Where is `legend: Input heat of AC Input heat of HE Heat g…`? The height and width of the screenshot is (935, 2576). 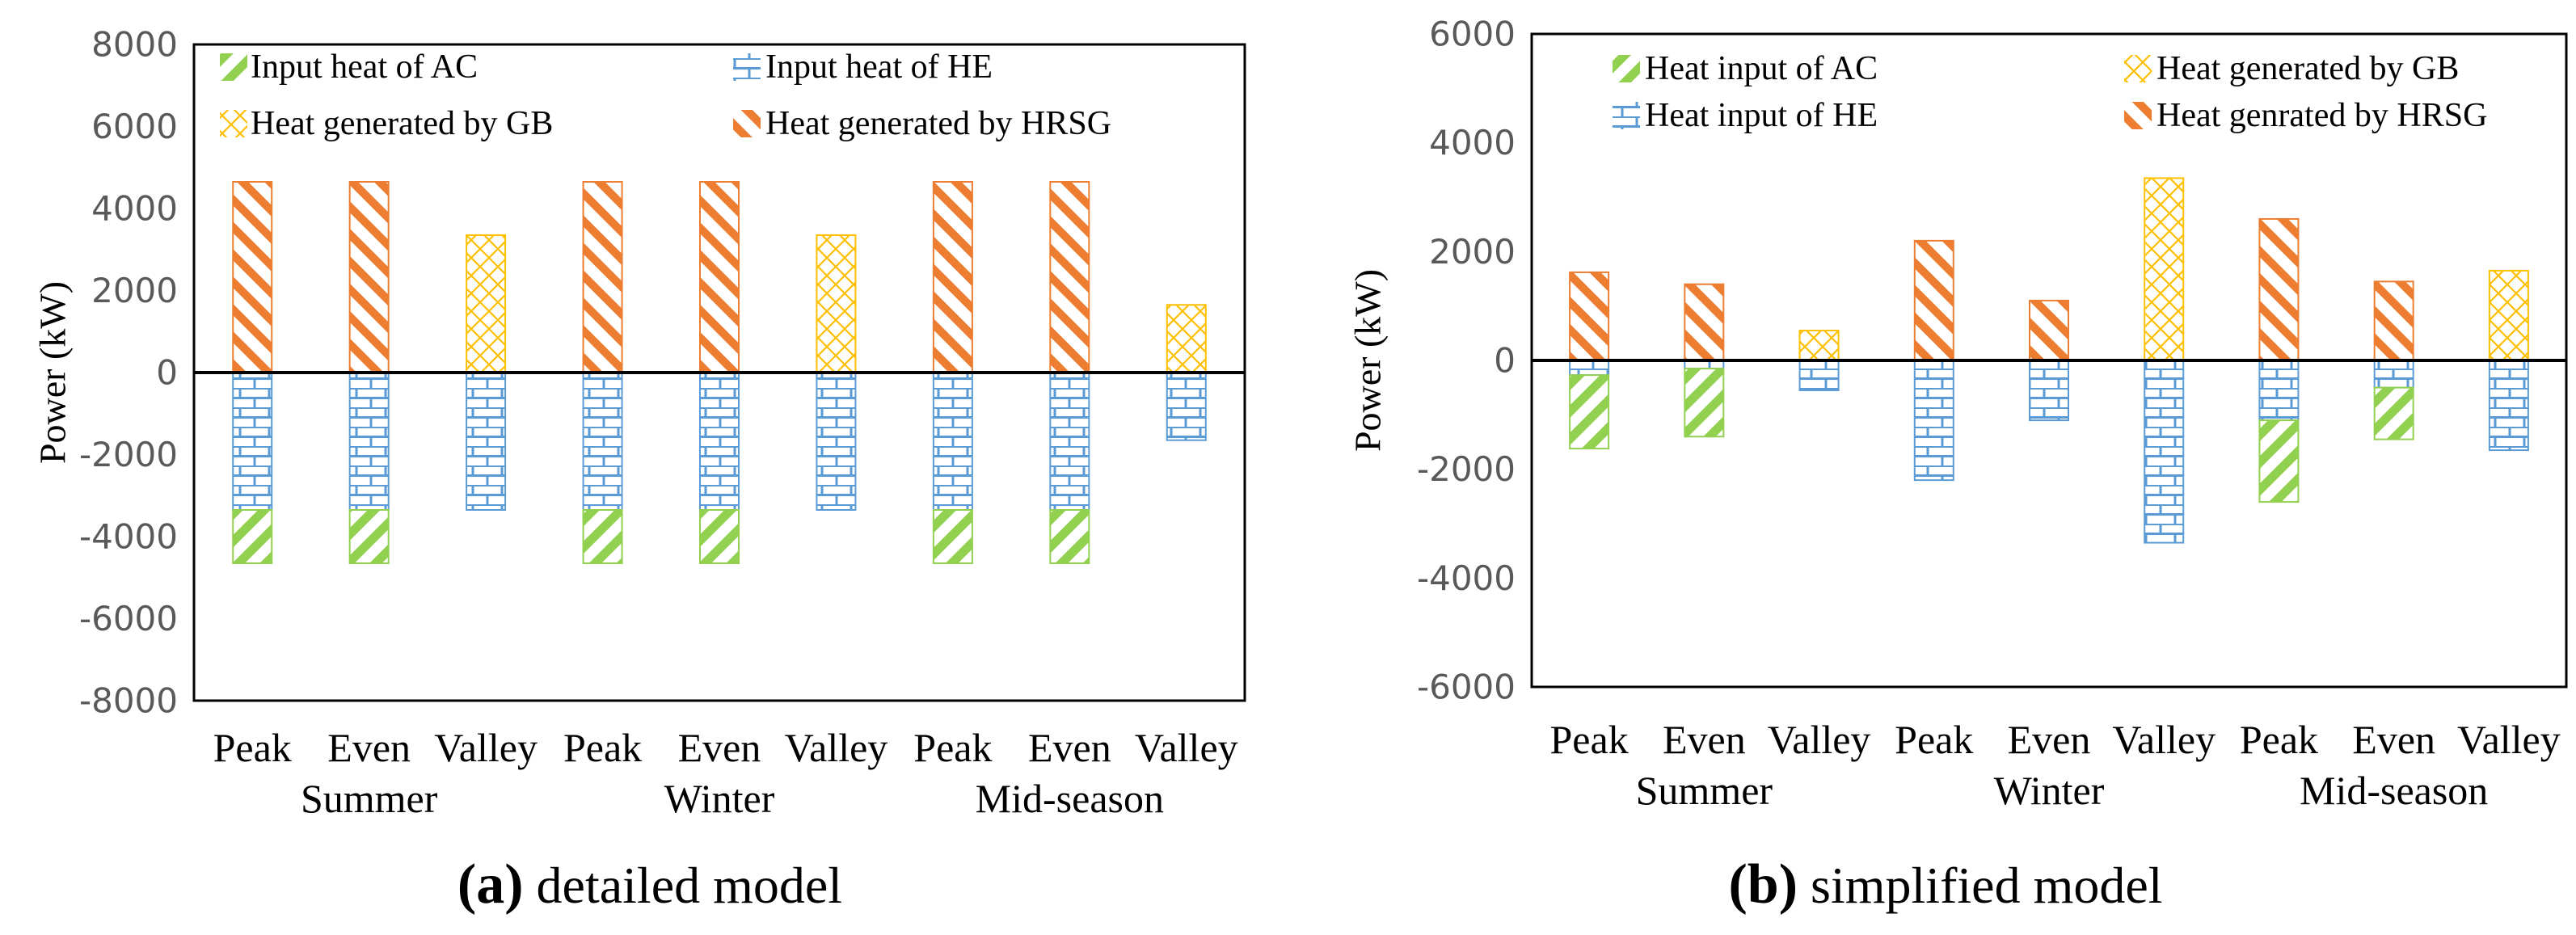 legend: Input heat of AC Input heat of HE Heat g… is located at coordinates (666, 95).